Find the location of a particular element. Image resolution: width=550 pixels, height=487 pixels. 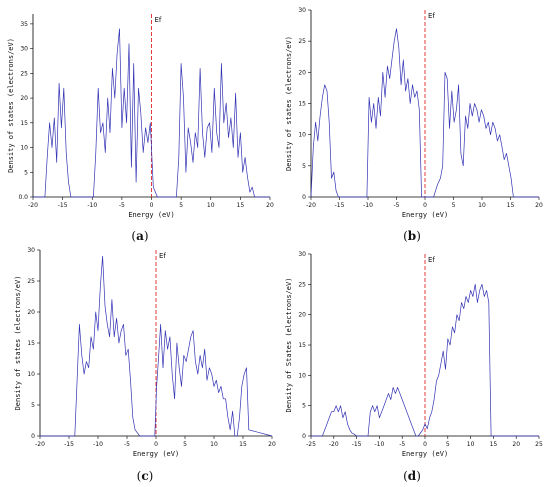

y-tick-label: 0.0 is located at coordinates (23, 197).